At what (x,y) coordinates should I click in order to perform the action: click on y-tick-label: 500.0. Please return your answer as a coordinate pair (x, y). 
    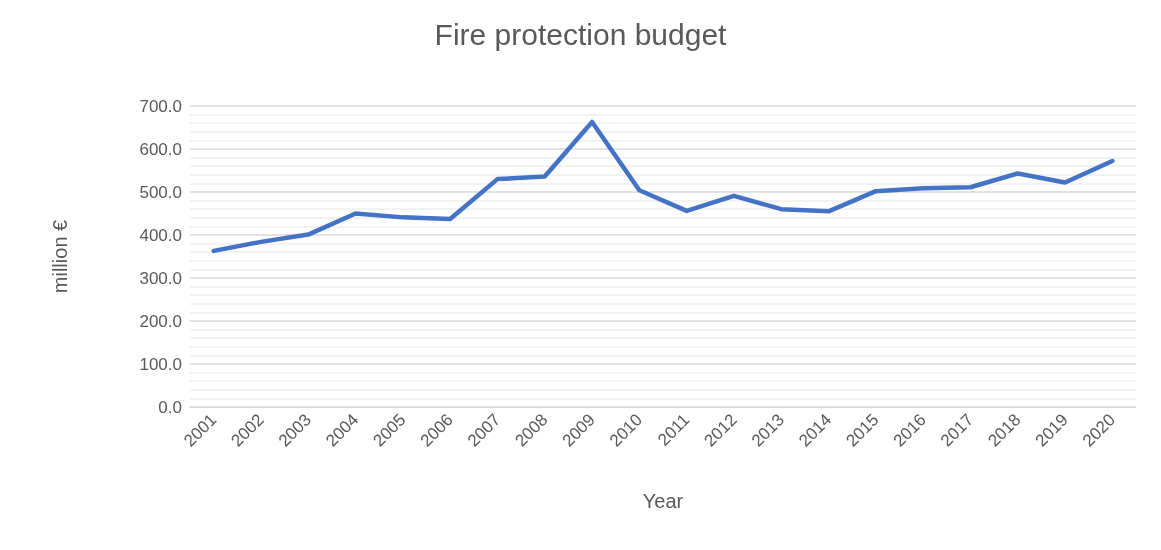
    Looking at the image, I should click on (160, 192).